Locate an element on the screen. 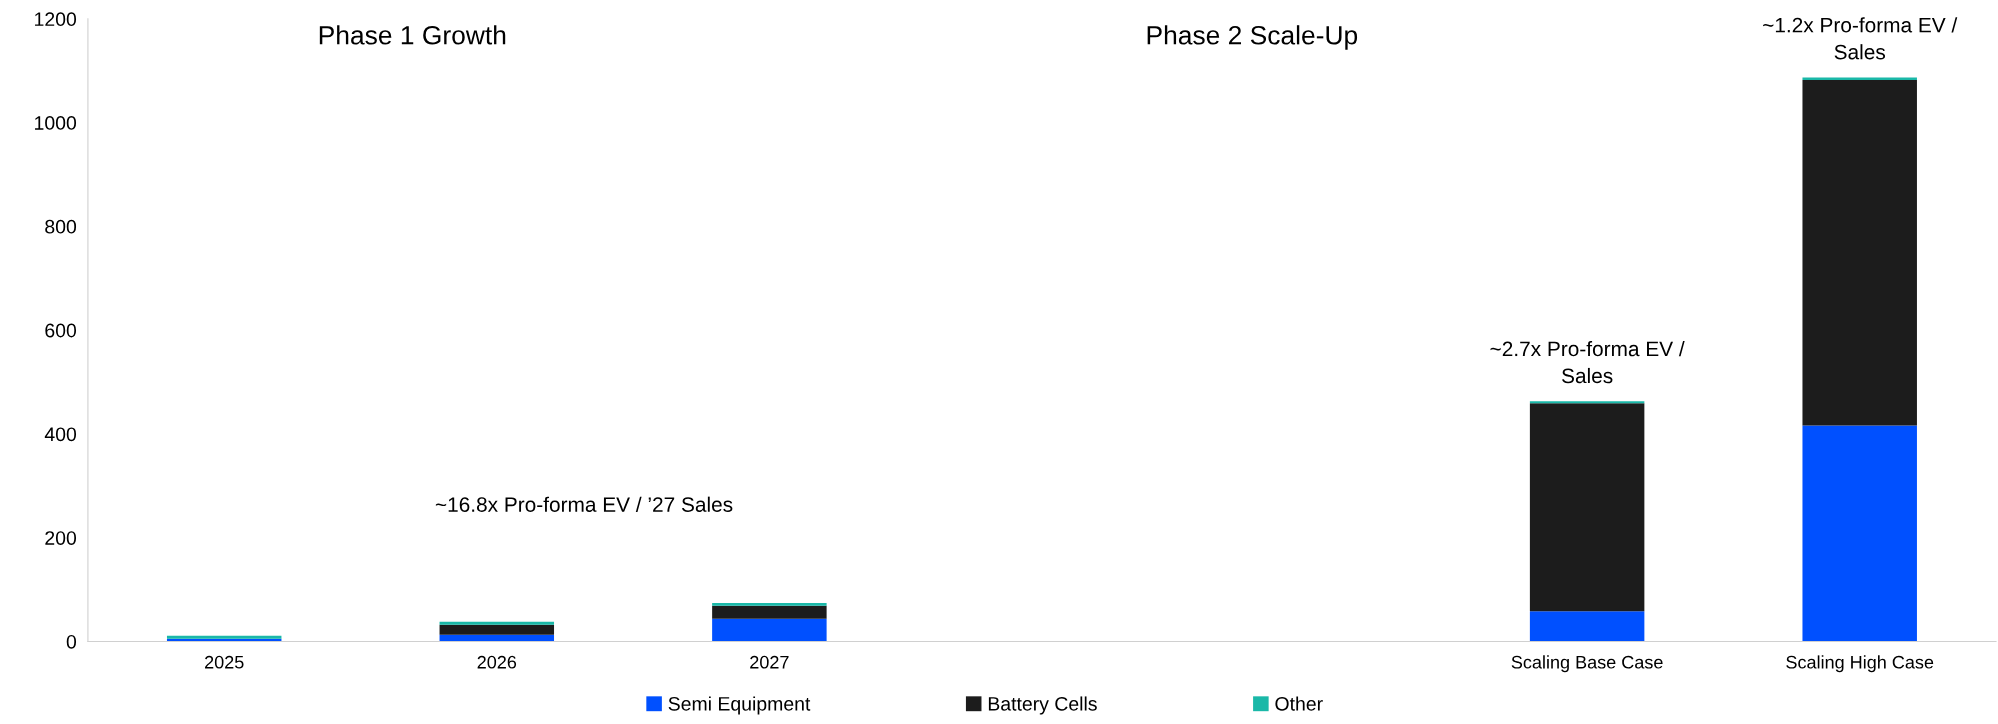 The width and height of the screenshot is (1998, 724). y-tick-label: 800 is located at coordinates (61, 226).